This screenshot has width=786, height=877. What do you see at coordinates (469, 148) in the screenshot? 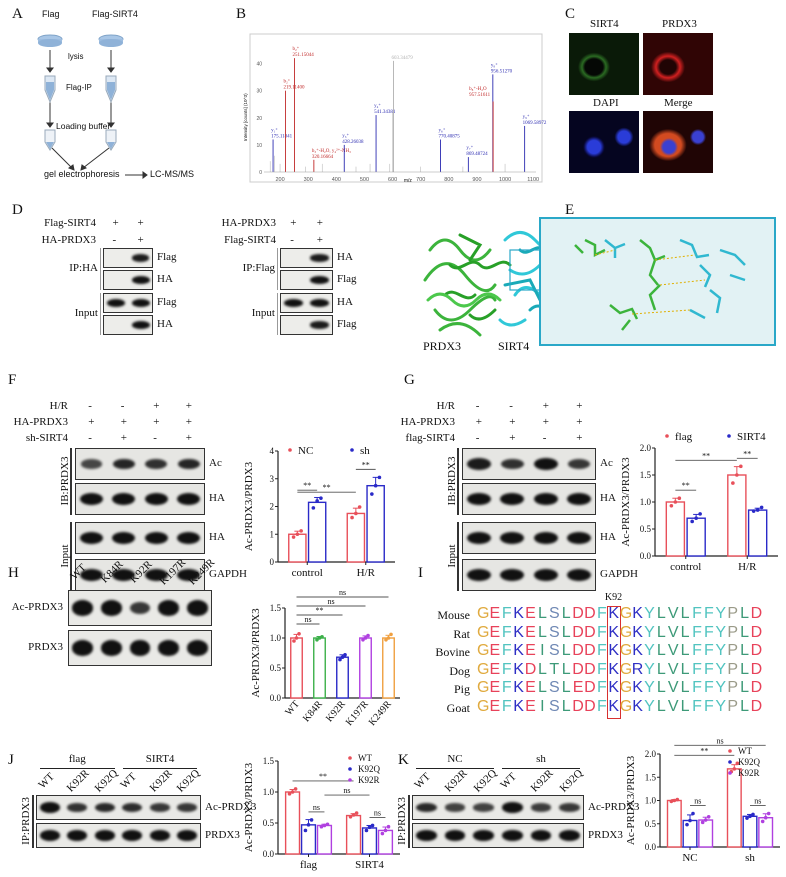
I see `peak-ion-label: y₇⁺` at bounding box center [469, 148].